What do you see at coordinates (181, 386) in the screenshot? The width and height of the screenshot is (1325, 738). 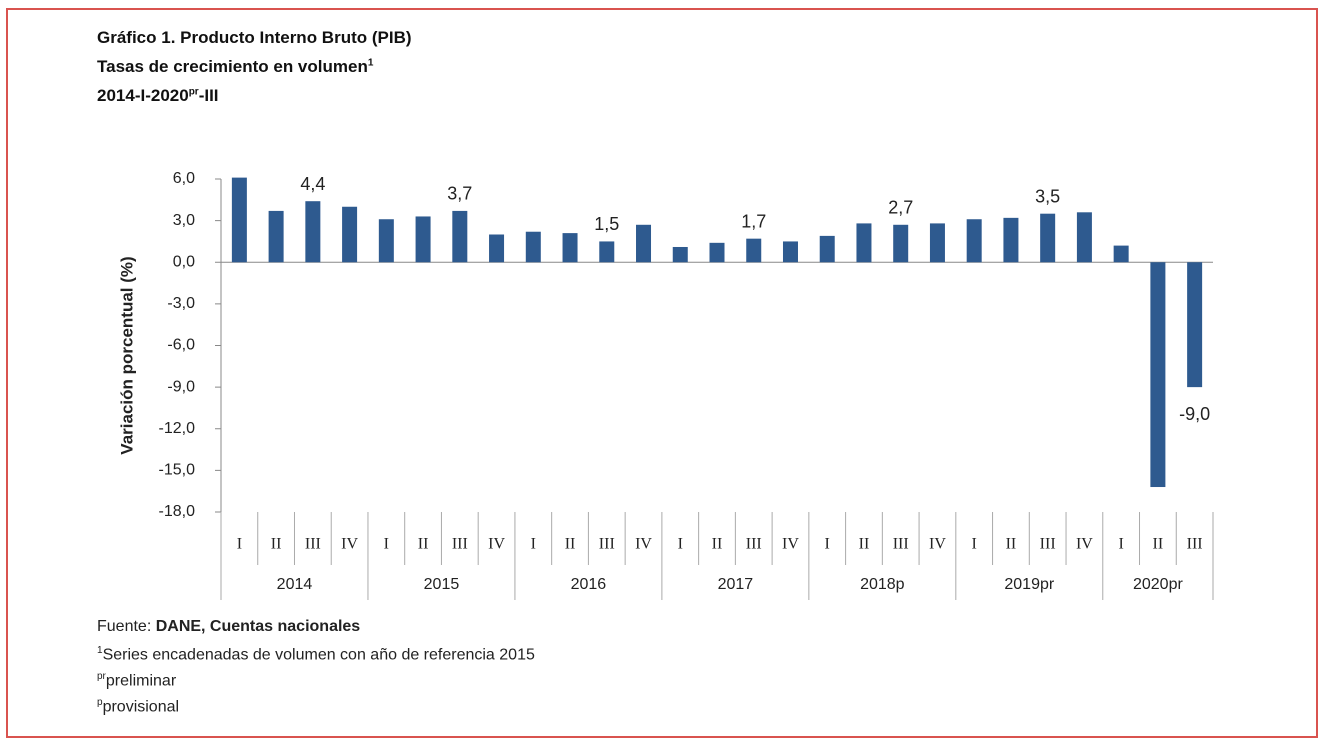 I see `y-tick-label: -9,0` at bounding box center [181, 386].